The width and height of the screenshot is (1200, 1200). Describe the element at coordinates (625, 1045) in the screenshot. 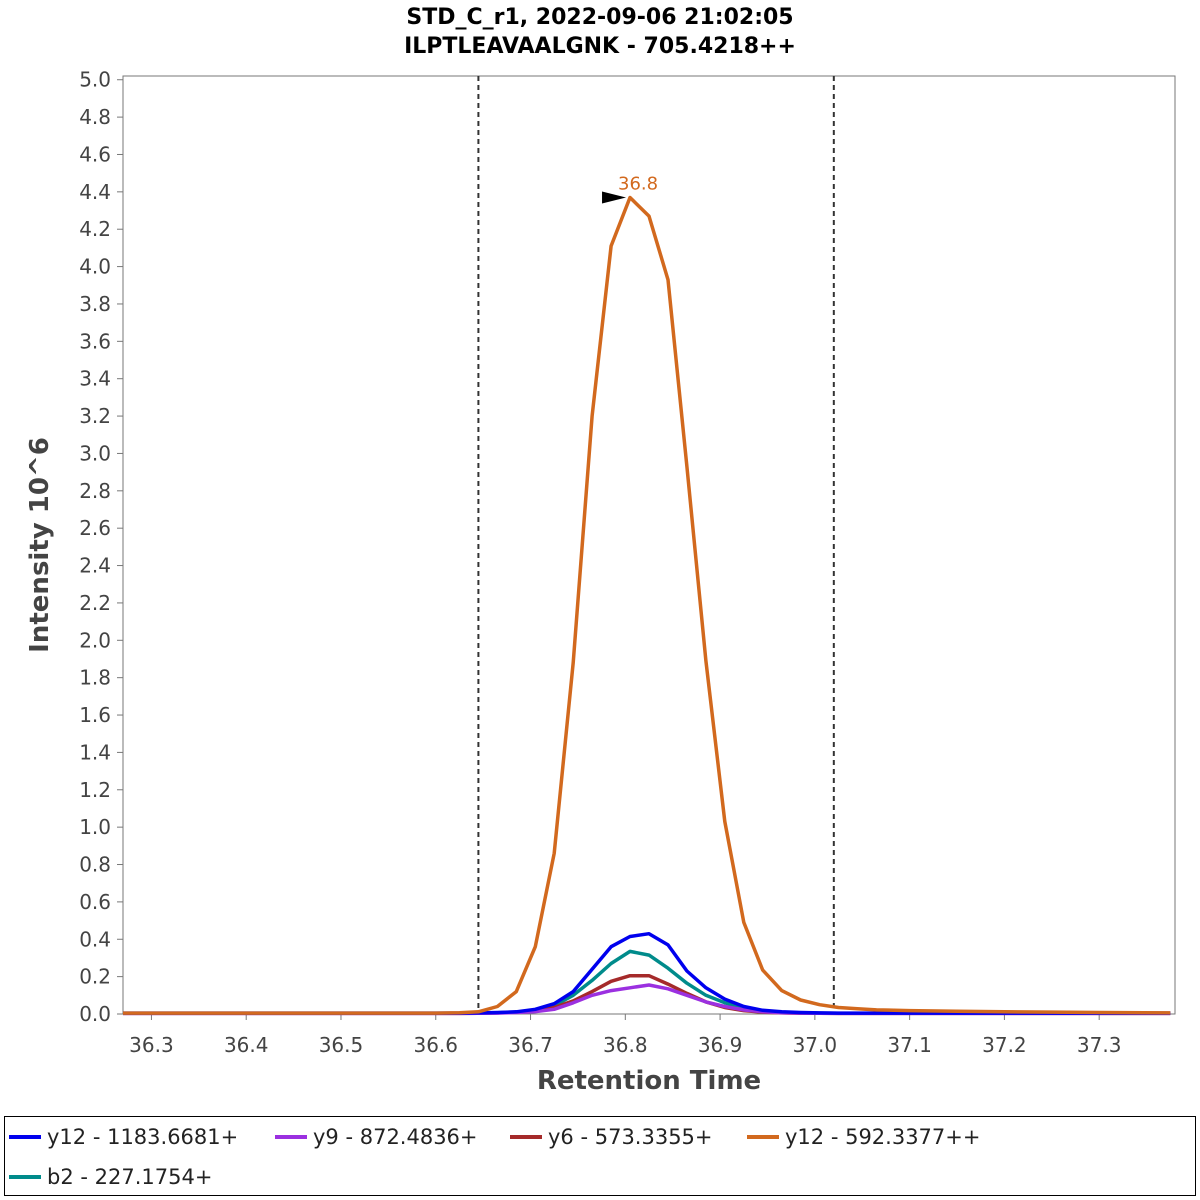

I see `x-tick-label: 36.8` at that location.